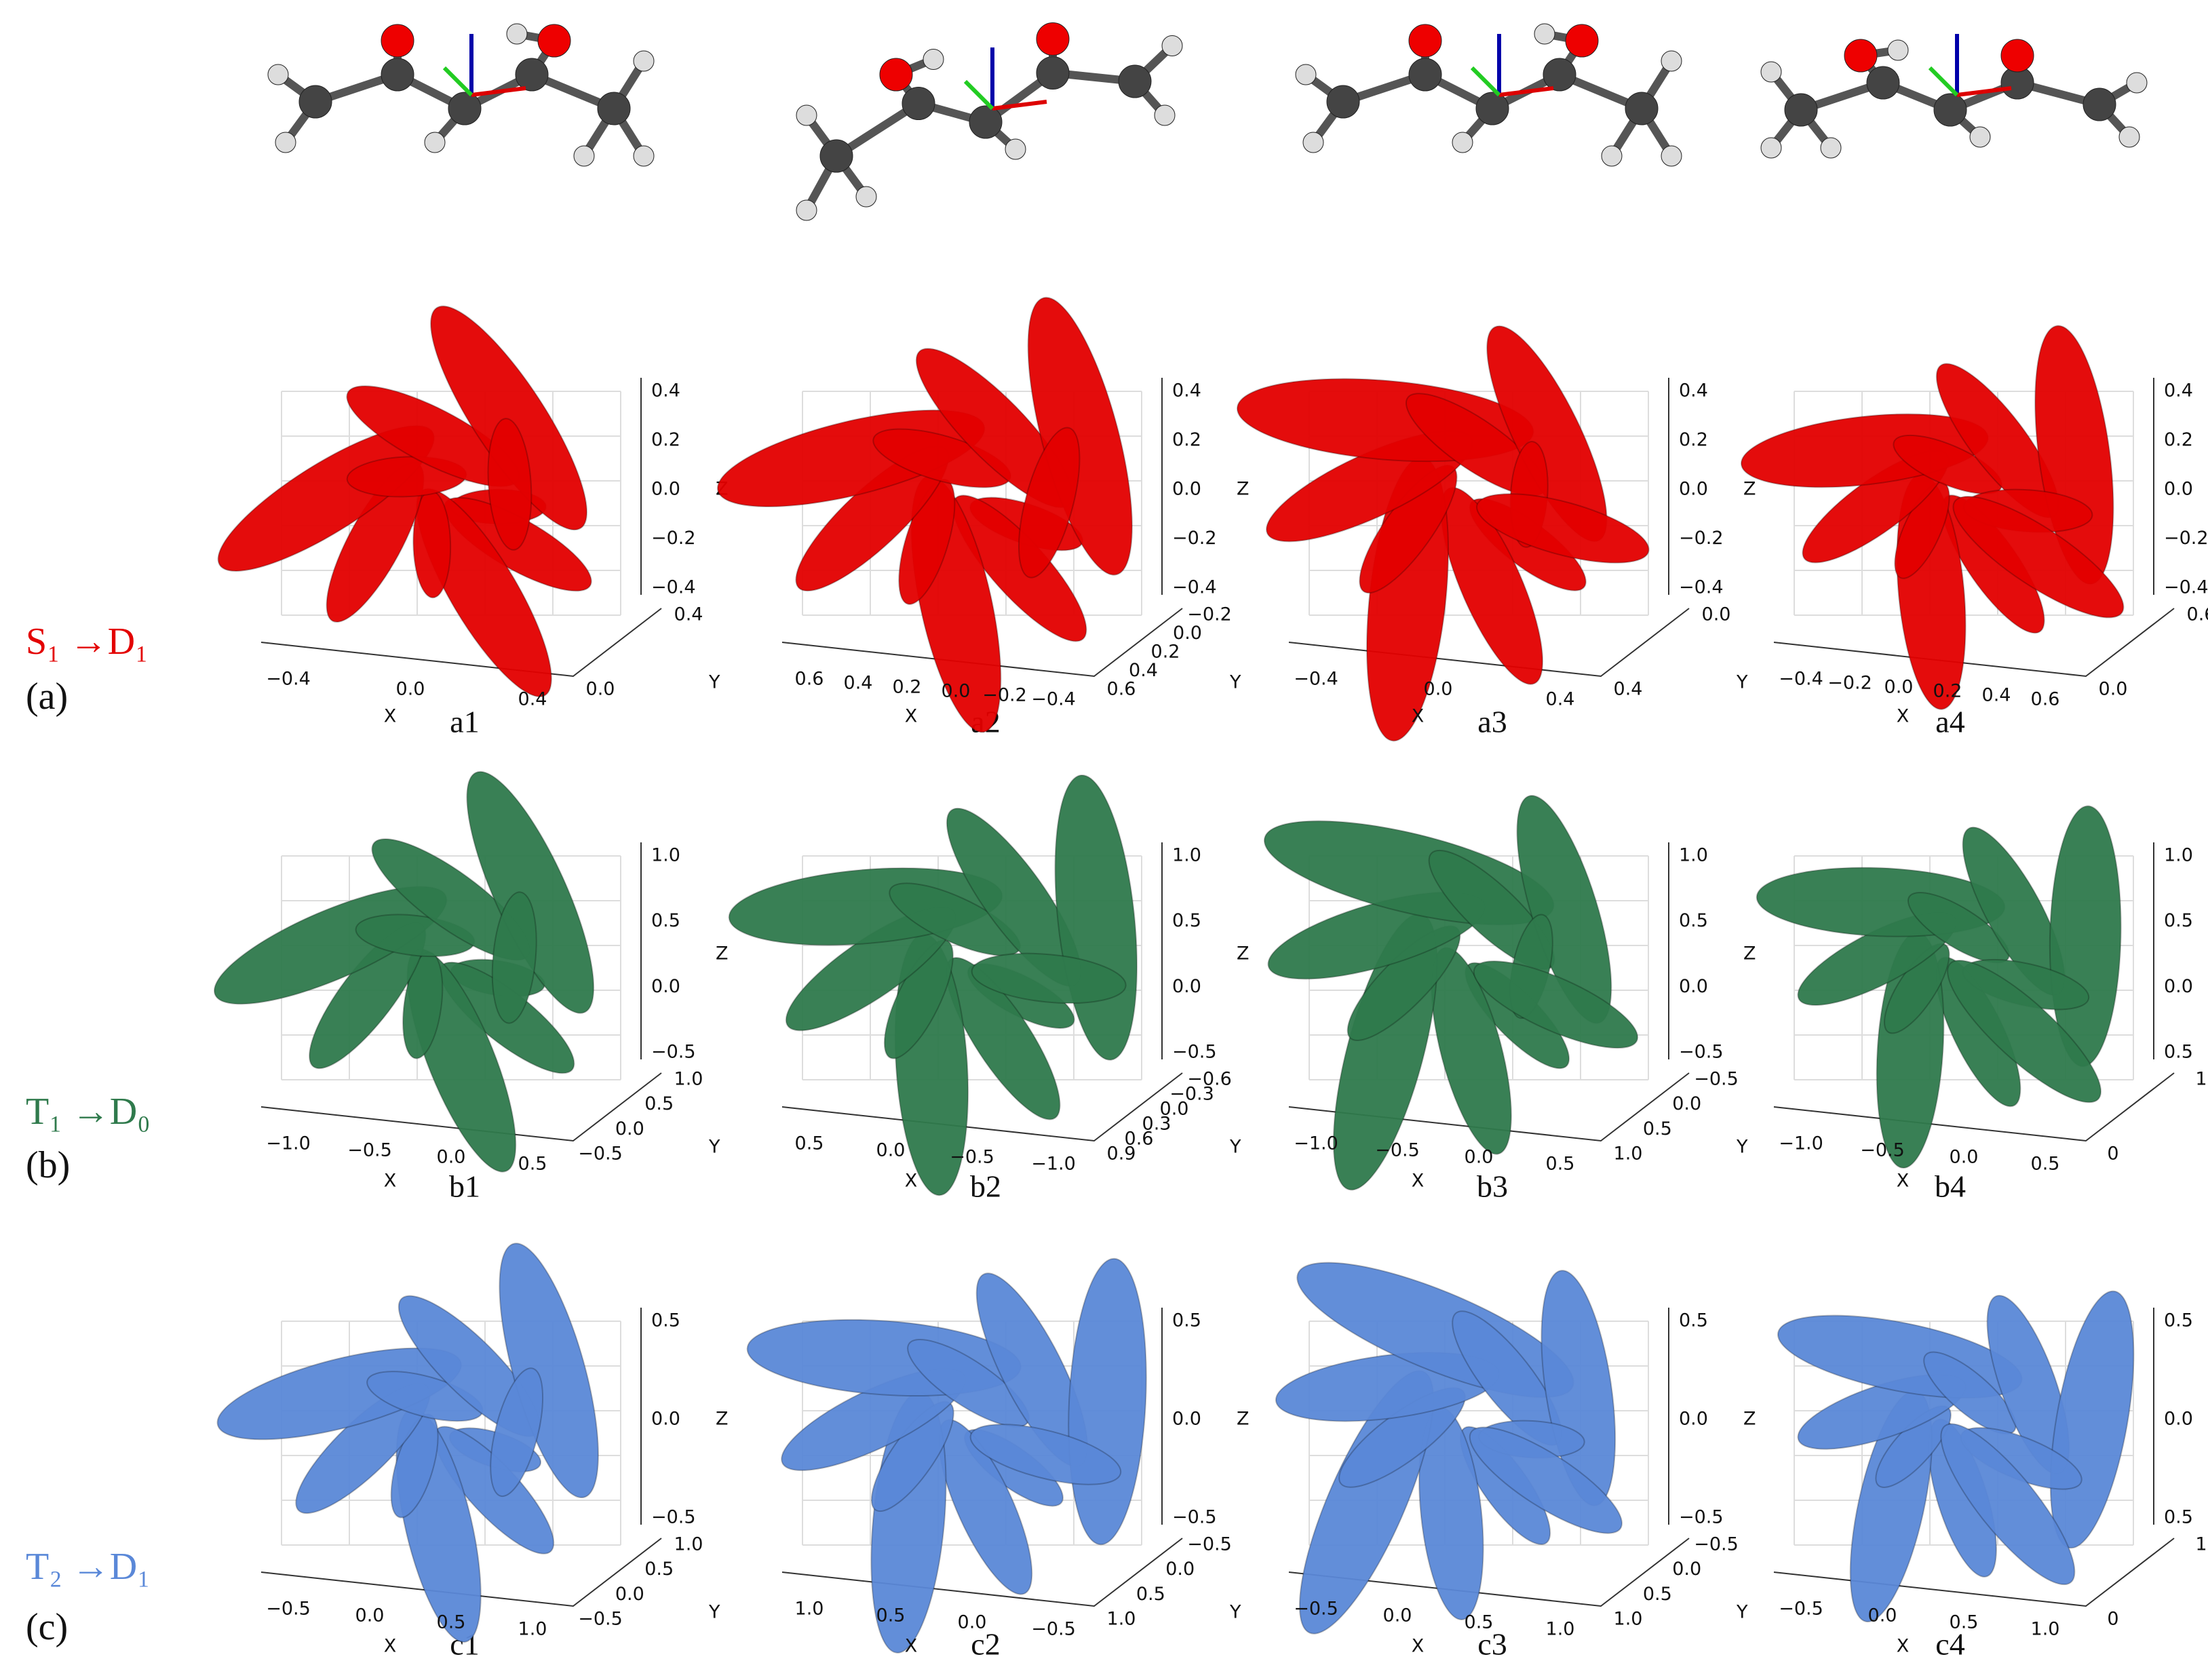  What do you see at coordinates (2201, 1544) in the screenshot?
I see `y-tick-label: 1` at bounding box center [2201, 1544].